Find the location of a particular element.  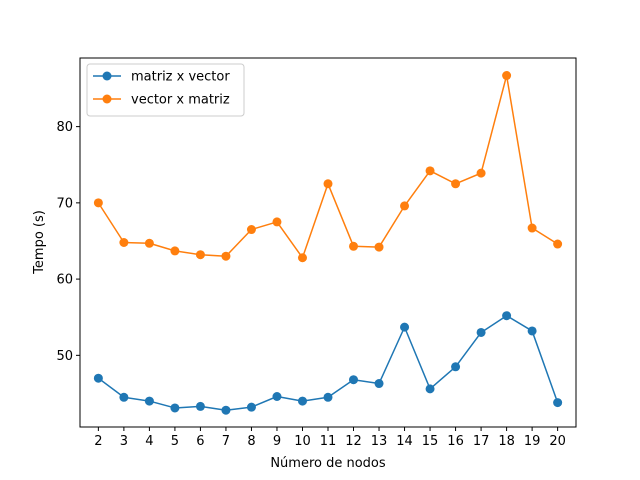

x-tick-label: 15 is located at coordinates (430, 441).